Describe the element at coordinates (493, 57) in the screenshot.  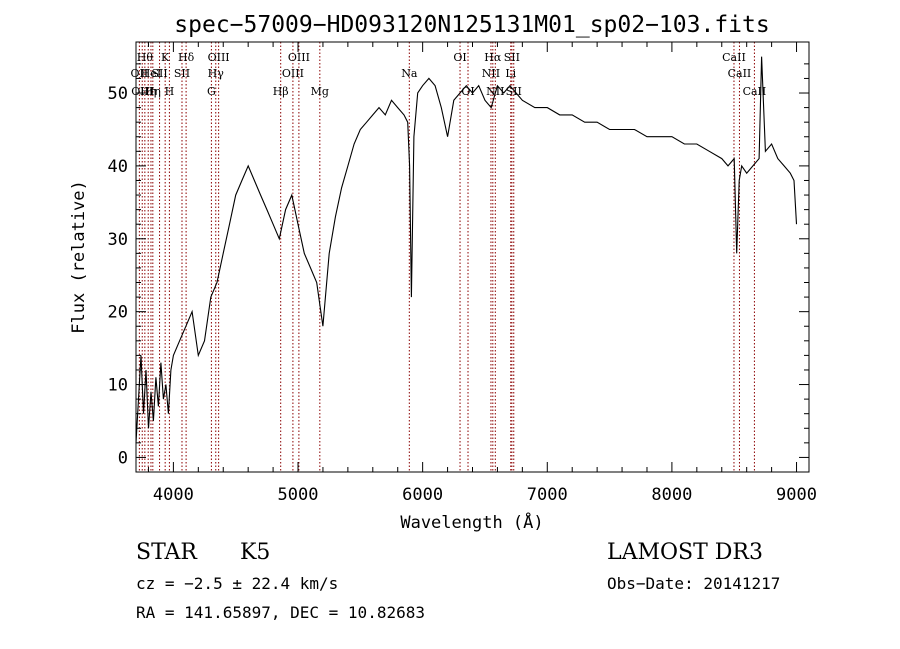
I see `marker-label-22: Hα` at that location.